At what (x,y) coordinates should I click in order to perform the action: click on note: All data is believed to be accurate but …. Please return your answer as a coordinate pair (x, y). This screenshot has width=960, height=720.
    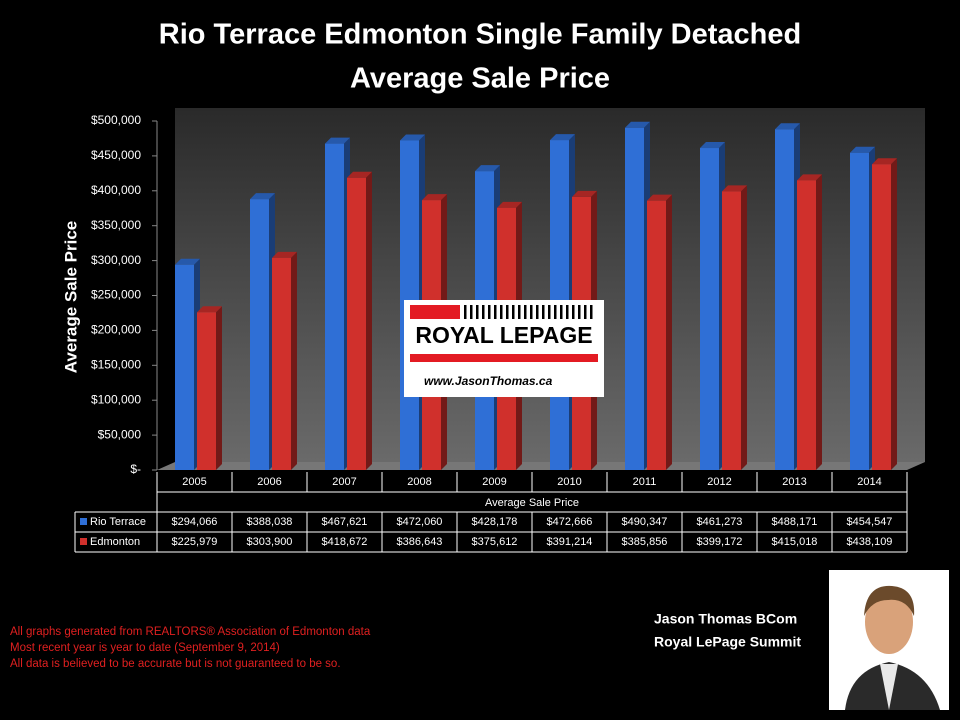
    Looking at the image, I should click on (175, 664).